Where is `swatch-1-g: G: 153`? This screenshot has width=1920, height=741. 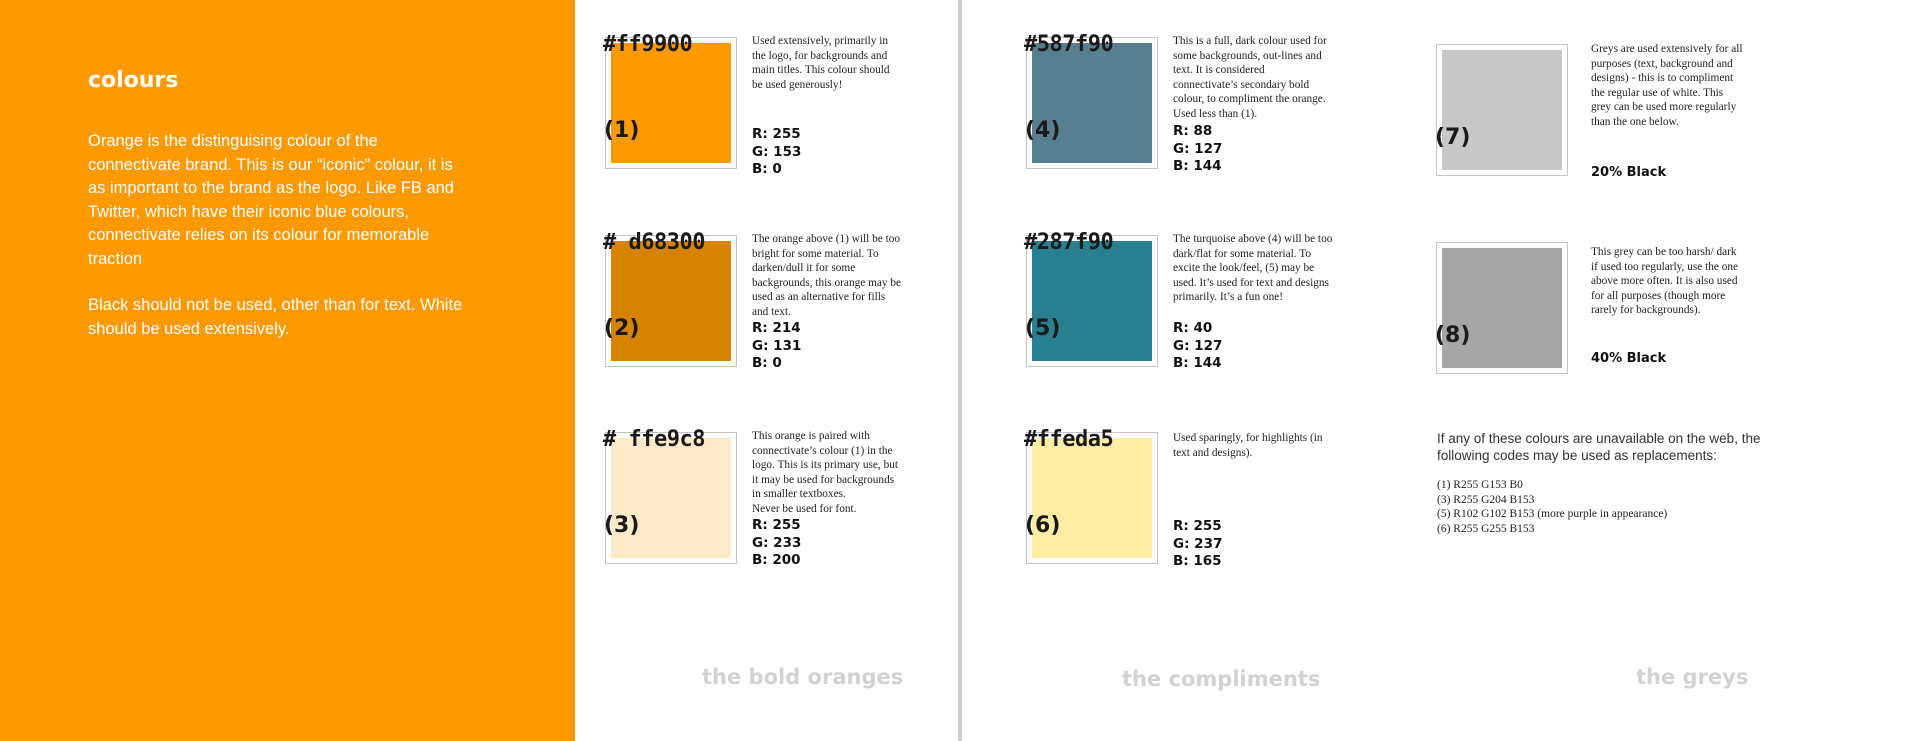 swatch-1-g: G: 153 is located at coordinates (777, 151).